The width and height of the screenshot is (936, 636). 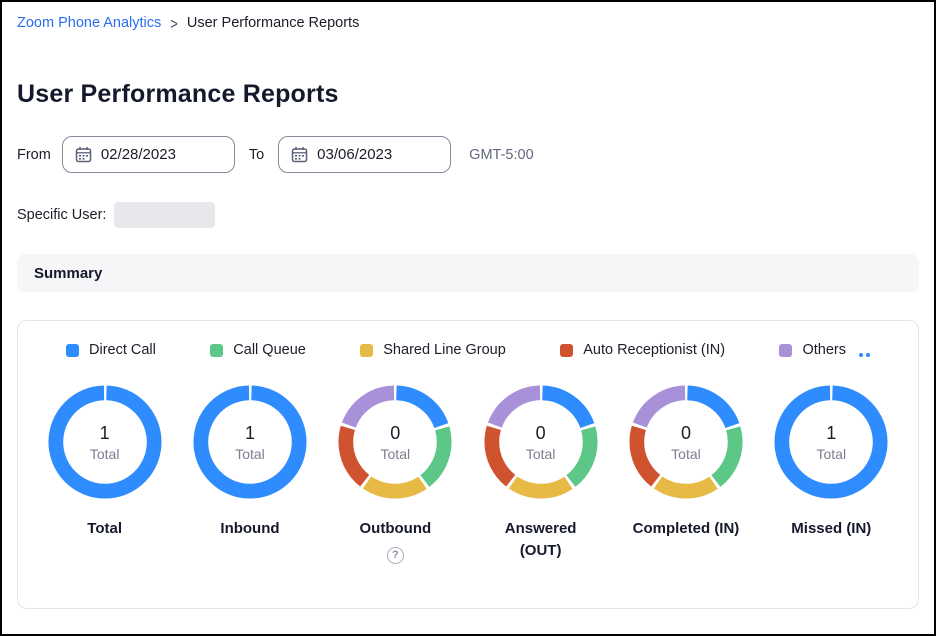 What do you see at coordinates (395, 528) in the screenshot?
I see `donut-label: Outbound` at bounding box center [395, 528].